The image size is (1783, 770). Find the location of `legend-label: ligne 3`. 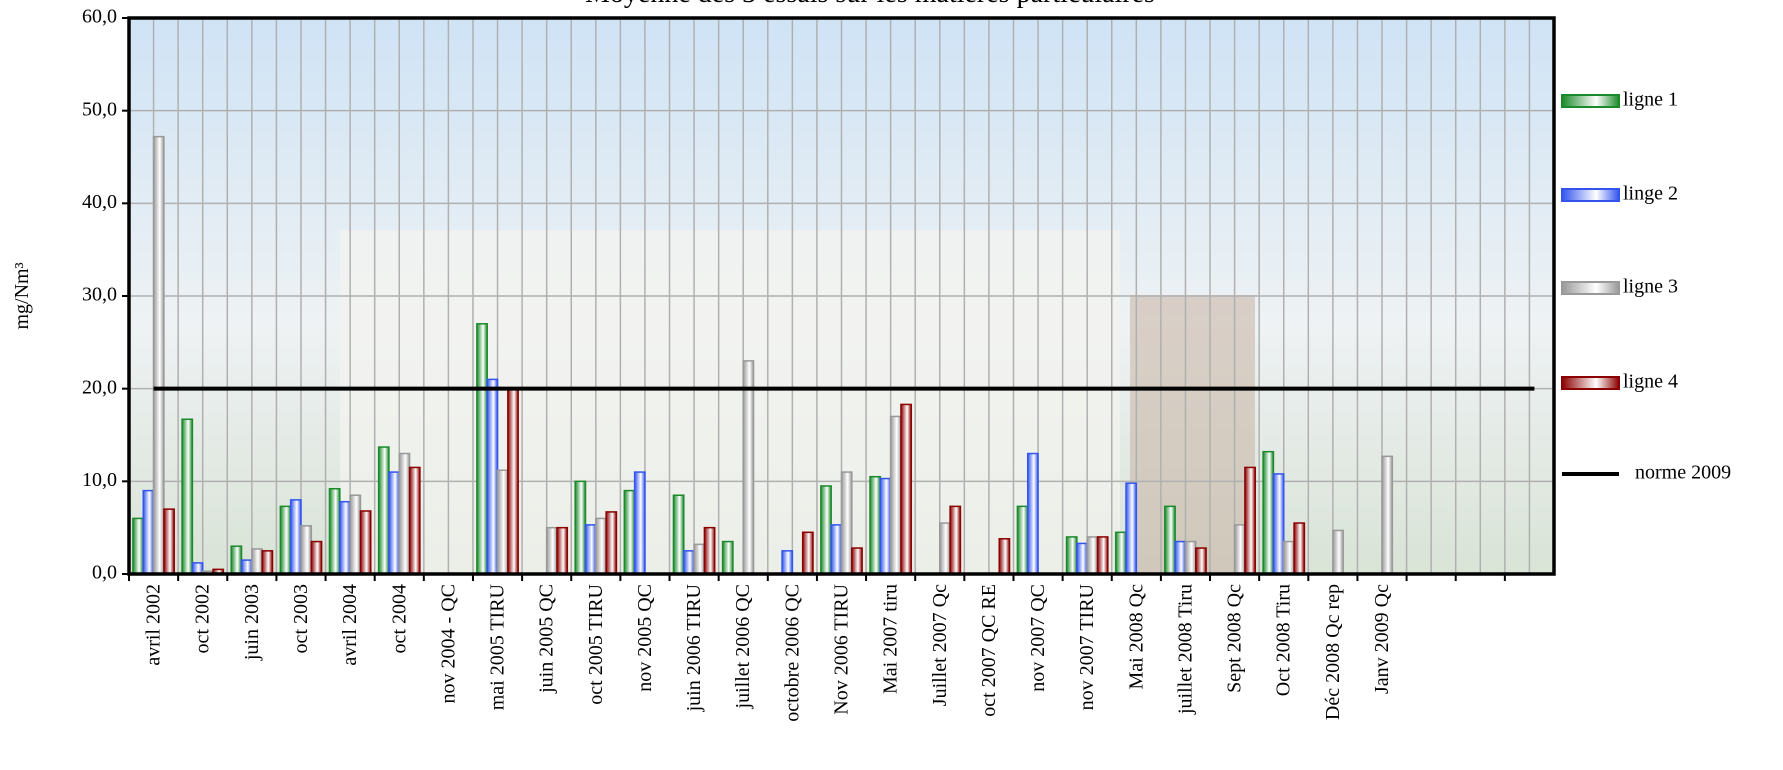

legend-label: ligne 3 is located at coordinates (1650, 287).